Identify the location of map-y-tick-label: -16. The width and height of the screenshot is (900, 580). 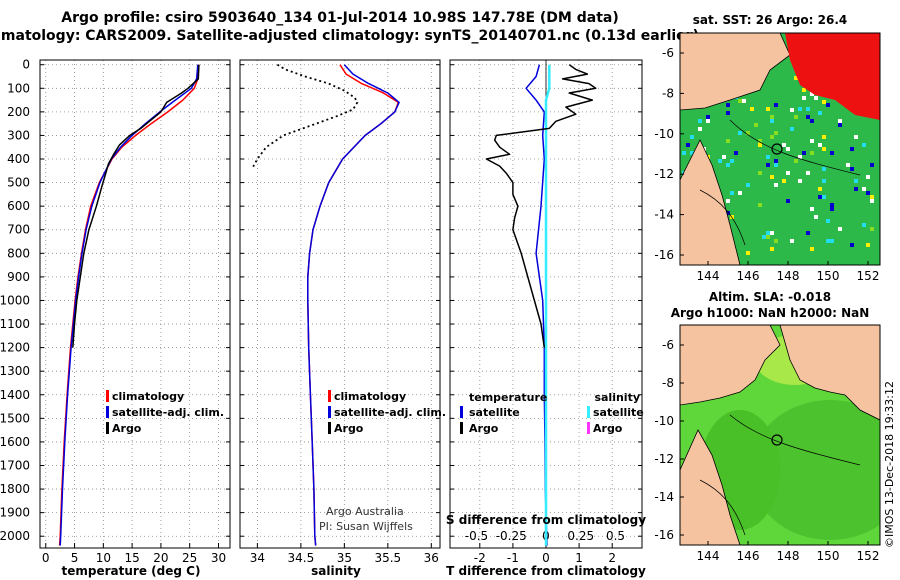
(664, 255).